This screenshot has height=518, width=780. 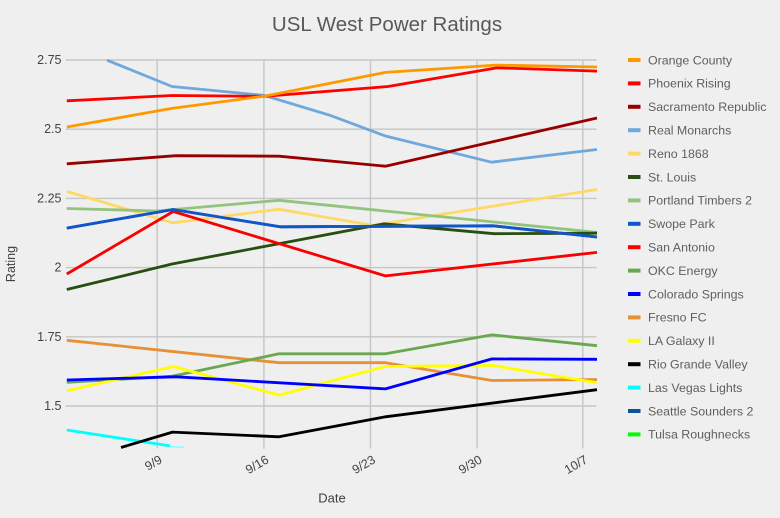 I want to click on svg-text: Real Monarchs, so click(x=689, y=131).